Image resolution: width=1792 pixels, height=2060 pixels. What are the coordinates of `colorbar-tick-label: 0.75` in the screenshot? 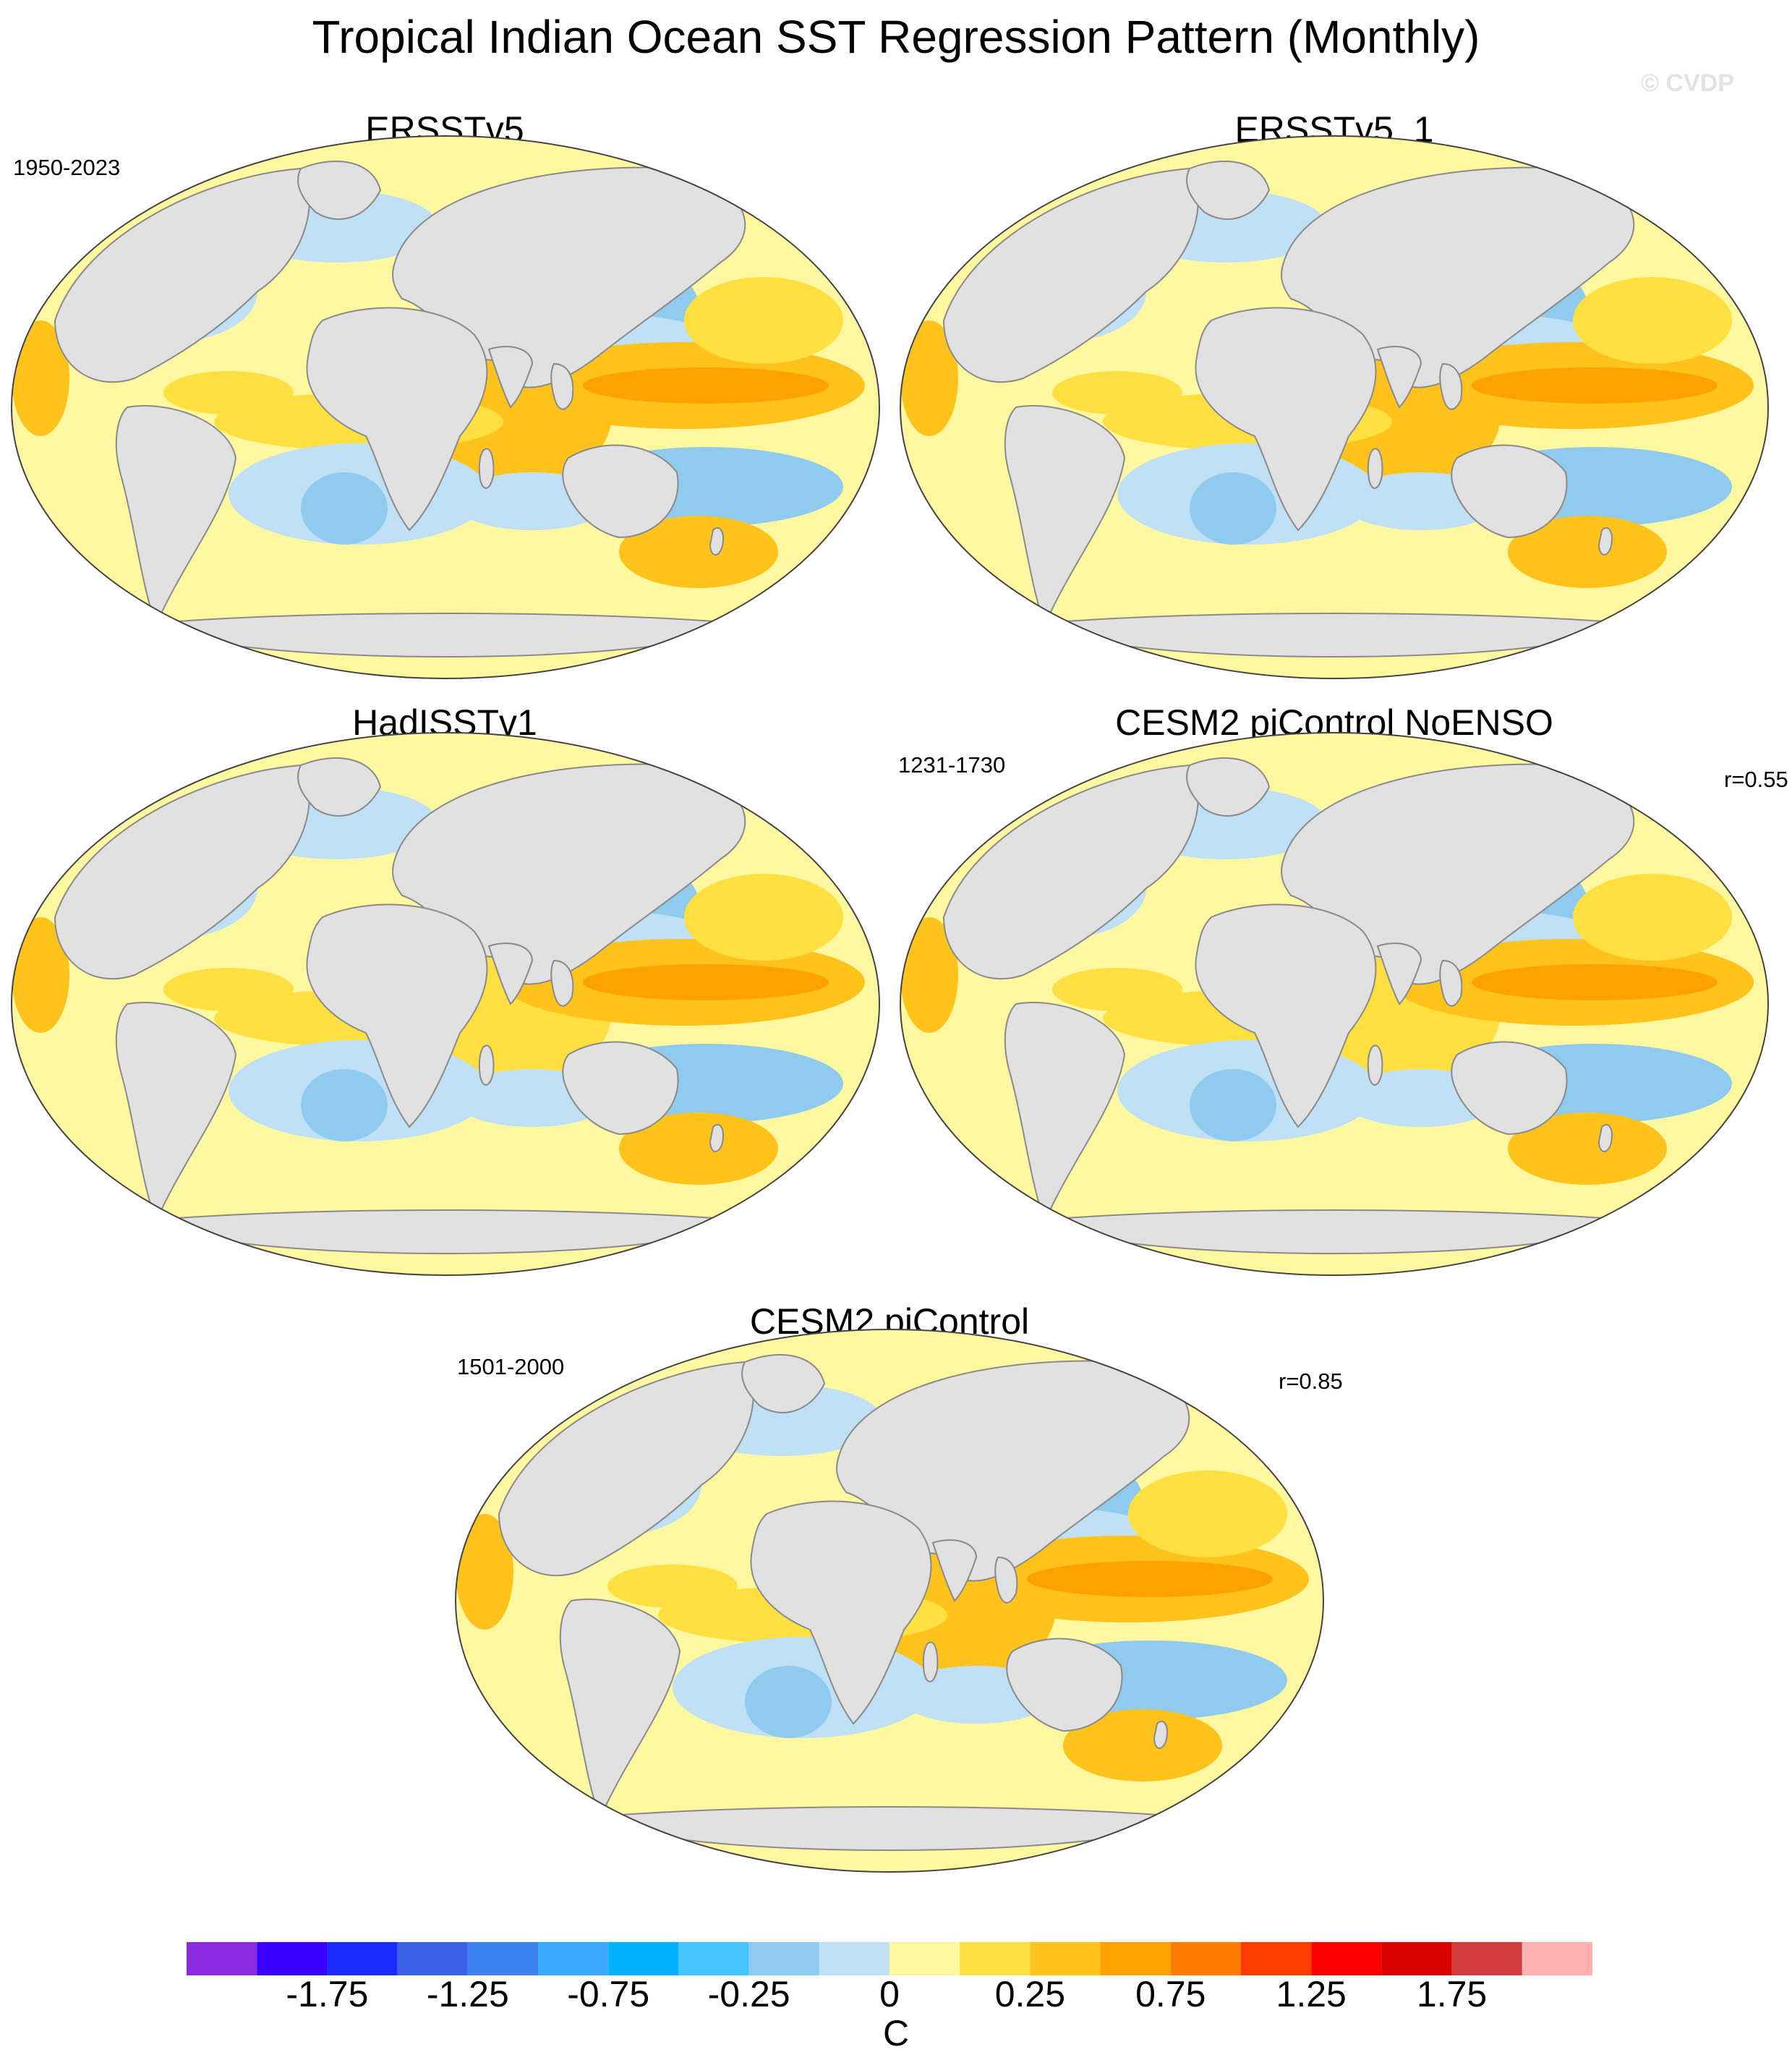 It's located at (1170, 1994).